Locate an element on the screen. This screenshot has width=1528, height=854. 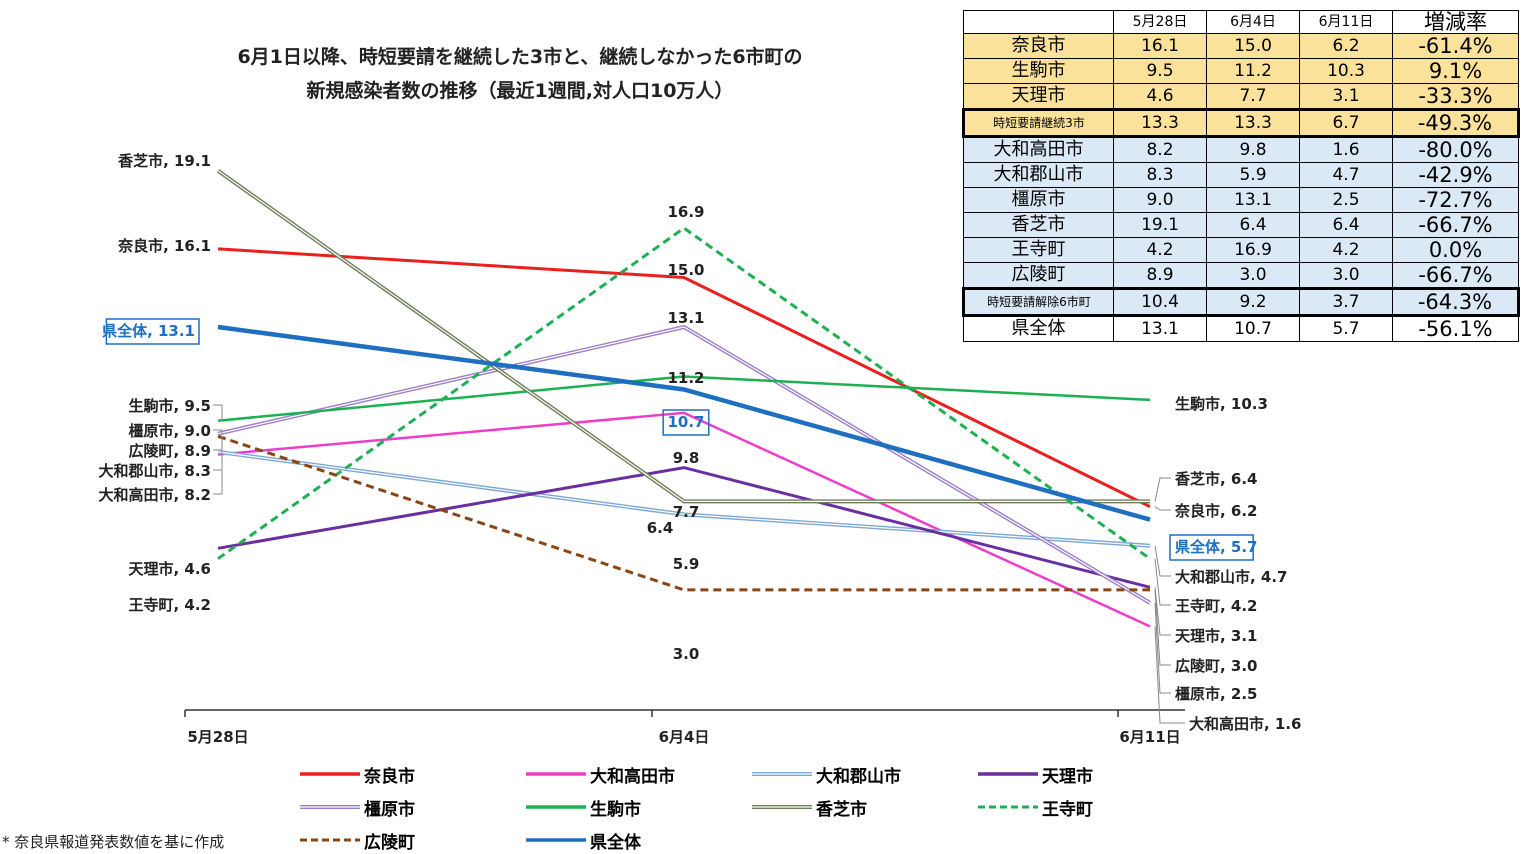
end-label: 香芝市, 6.4 is located at coordinates (1216, 479).